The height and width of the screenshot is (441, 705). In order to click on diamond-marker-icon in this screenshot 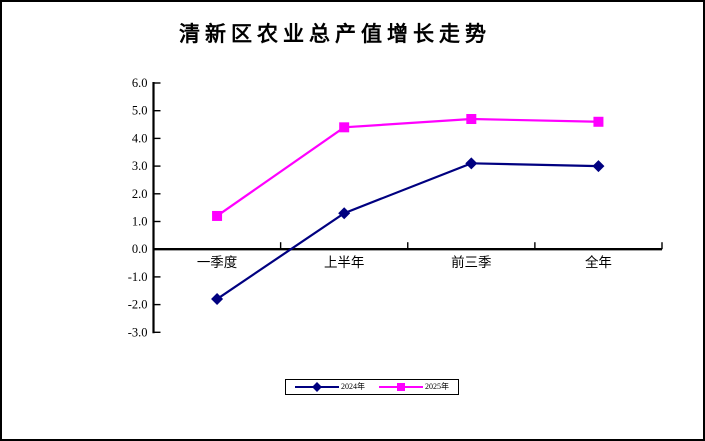, I will do `click(317, 387)`.